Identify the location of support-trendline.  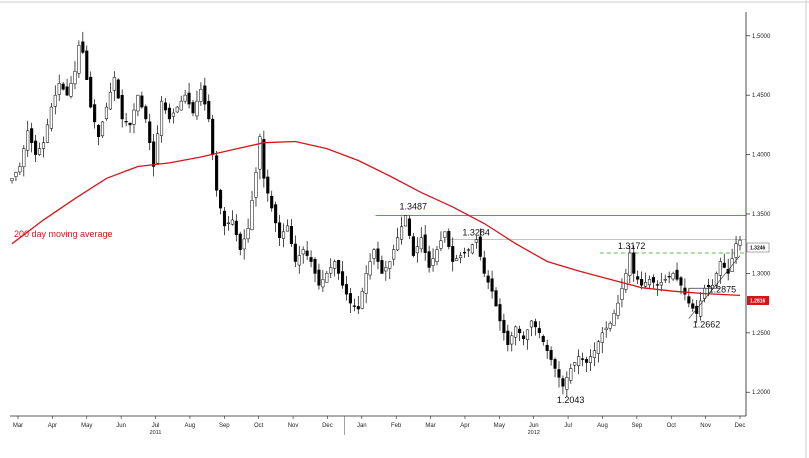
(714, 287).